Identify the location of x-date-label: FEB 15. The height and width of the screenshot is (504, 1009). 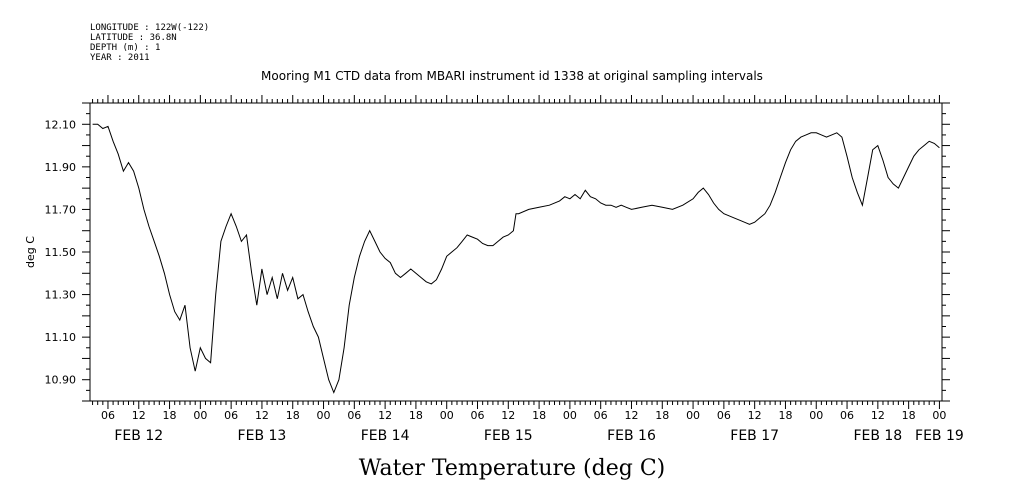
(508, 436).